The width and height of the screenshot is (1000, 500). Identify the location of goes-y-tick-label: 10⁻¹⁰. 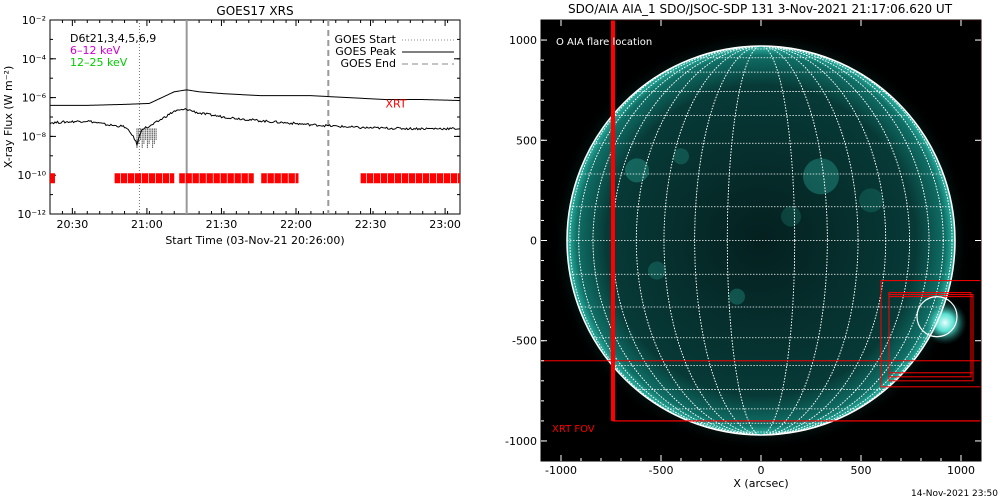
(31, 175).